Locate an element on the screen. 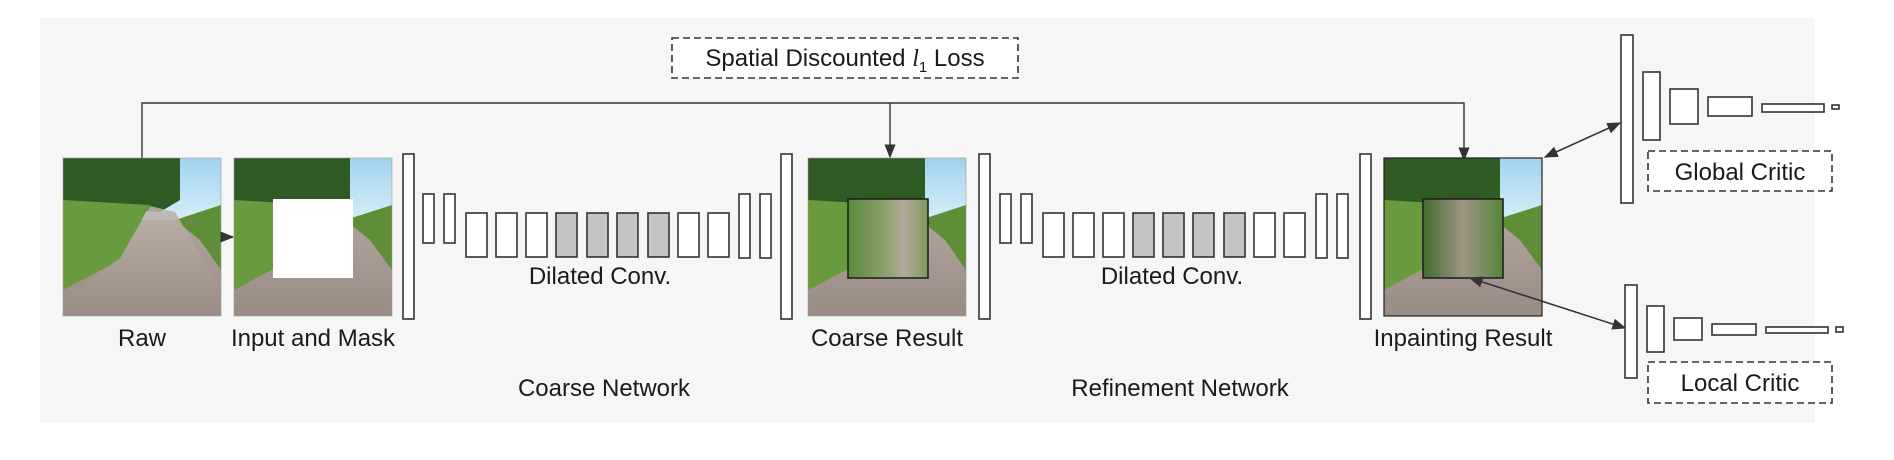  raw-label: Raw is located at coordinates (142, 338).